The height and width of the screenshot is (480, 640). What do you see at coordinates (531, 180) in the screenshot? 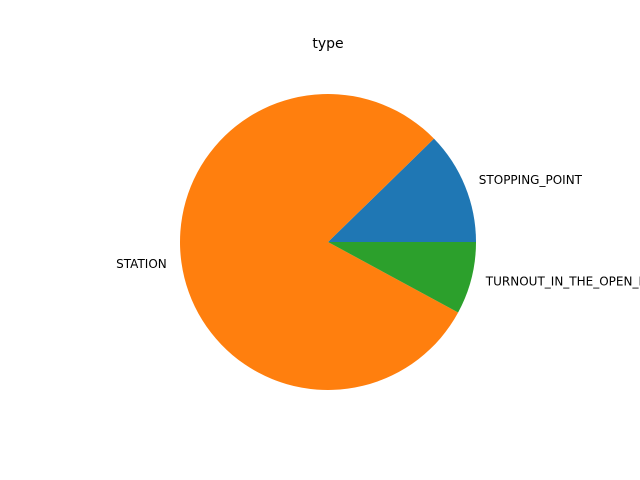
I see `pie-label-stopping-point: STOPPING_POINT` at bounding box center [531, 180].